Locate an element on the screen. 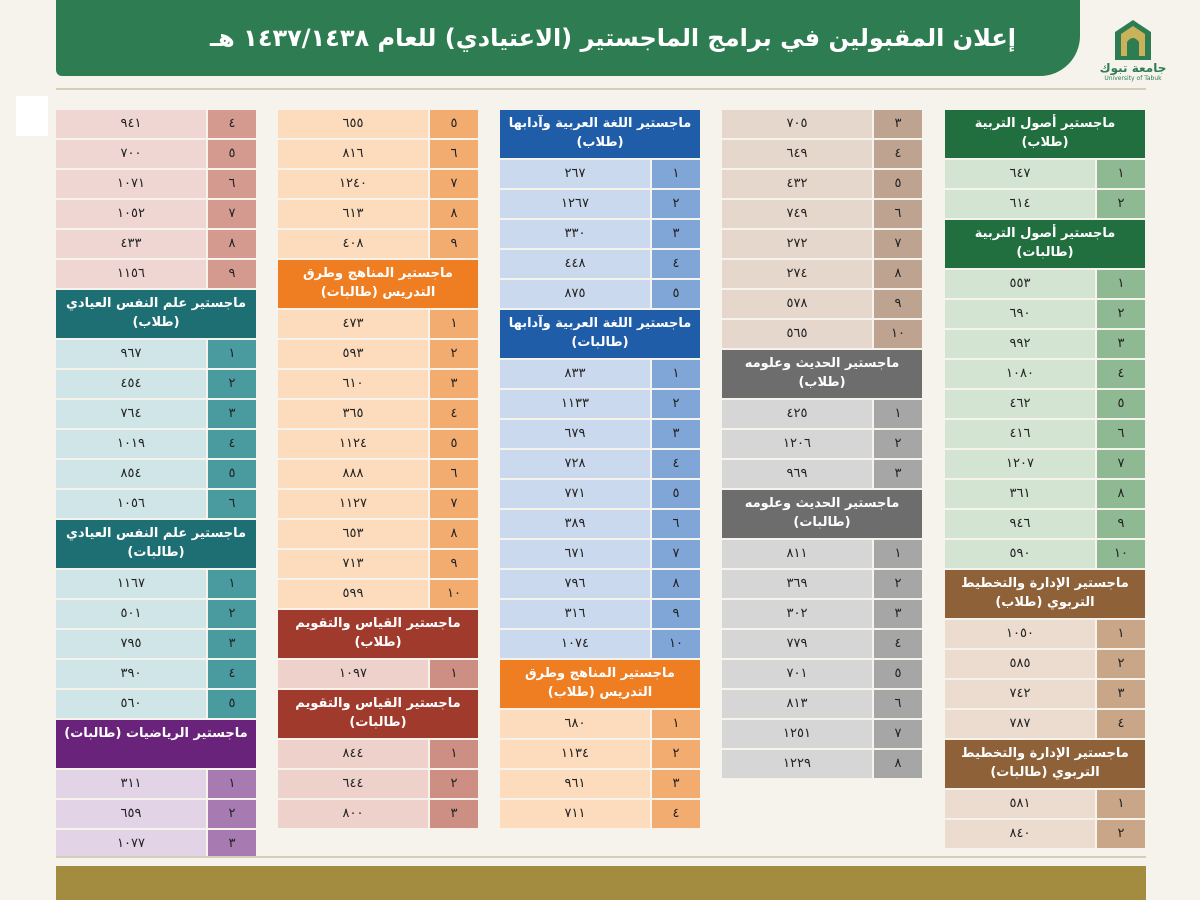 The image size is (1200, 900). table-row: ٨١٦ ٦ is located at coordinates (378, 154).